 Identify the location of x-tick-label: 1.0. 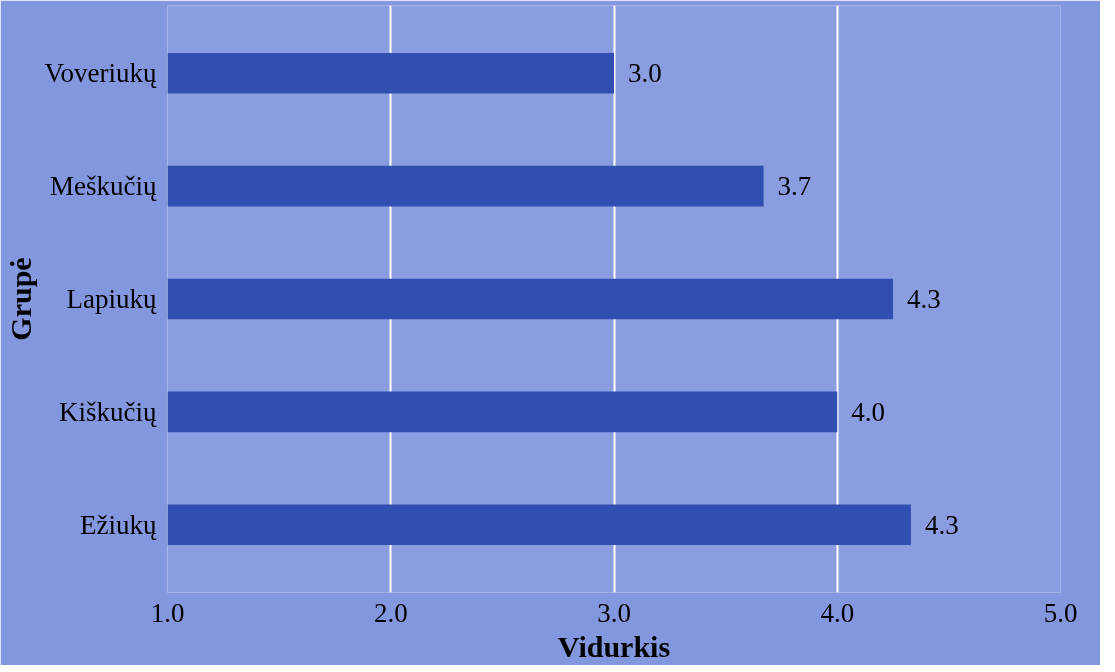
(167, 612).